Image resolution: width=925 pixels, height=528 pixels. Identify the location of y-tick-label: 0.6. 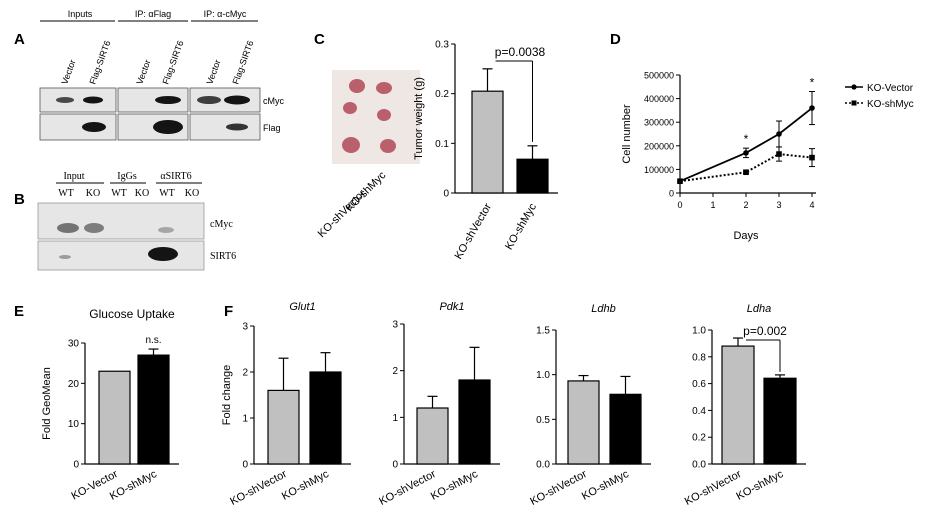
(699, 384).